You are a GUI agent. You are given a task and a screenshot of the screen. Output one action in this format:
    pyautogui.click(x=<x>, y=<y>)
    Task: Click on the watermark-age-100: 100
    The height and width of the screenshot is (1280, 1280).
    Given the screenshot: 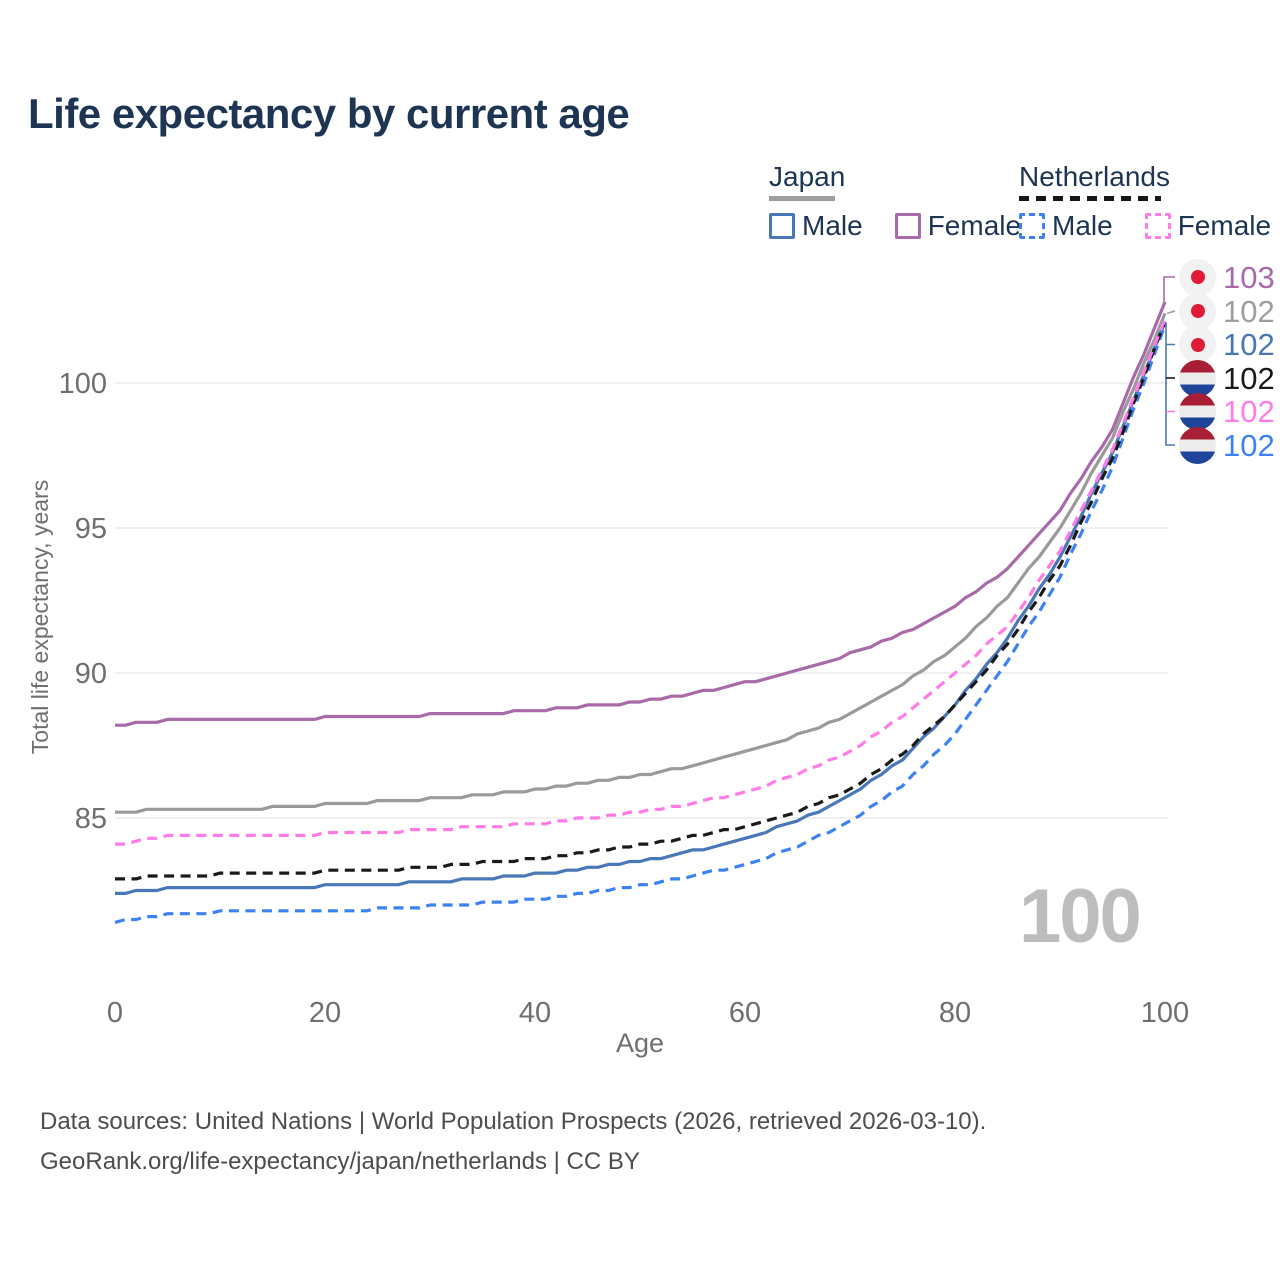 What is the action you would take?
    pyautogui.click(x=1080, y=916)
    